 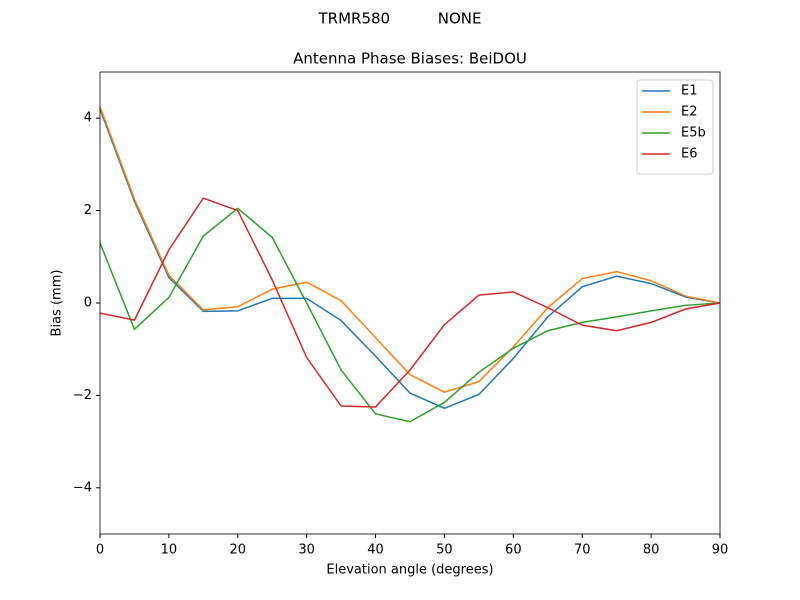 I want to click on x-tick-label: 50, so click(x=444, y=550).